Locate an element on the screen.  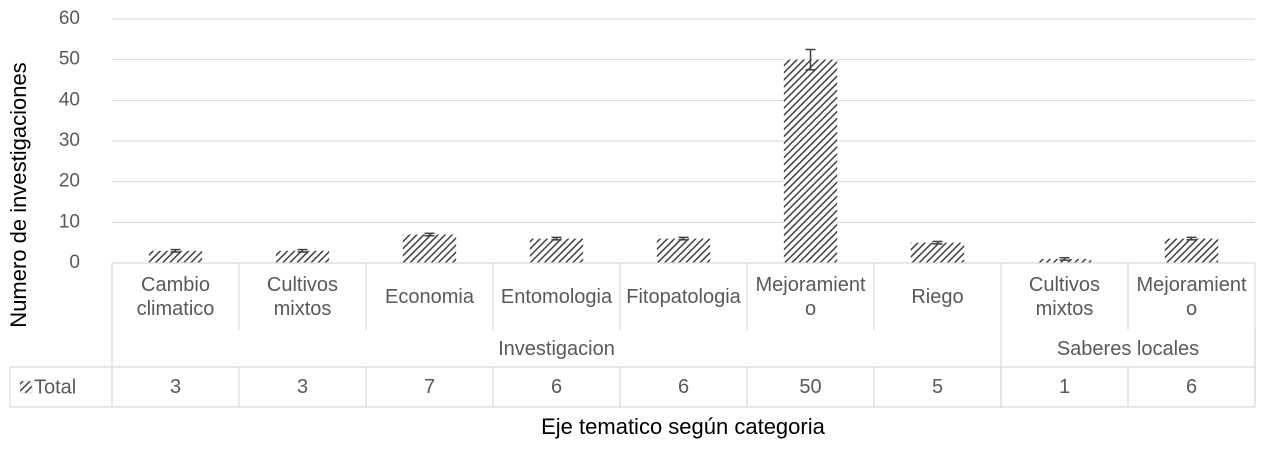
y-tick-label: 20 is located at coordinates (69, 181).